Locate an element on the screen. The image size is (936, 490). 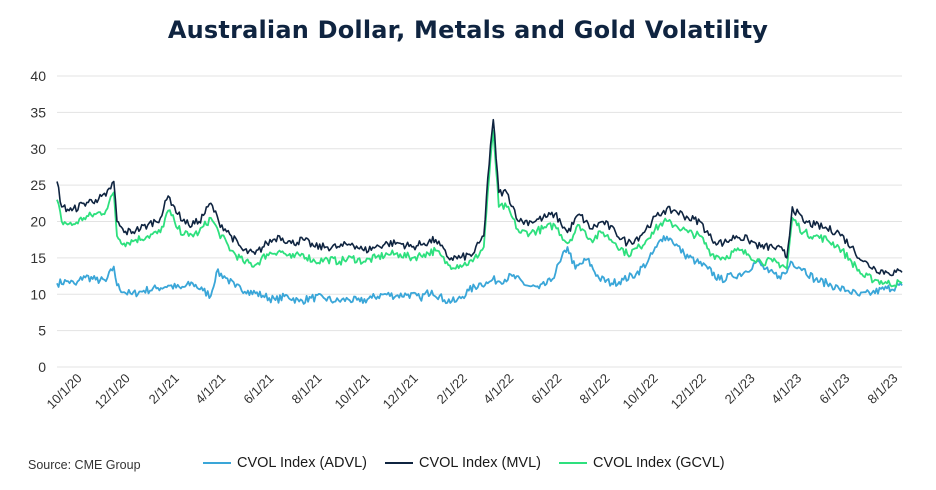
x-tick-label: 6/1/23 is located at coordinates (834, 389).